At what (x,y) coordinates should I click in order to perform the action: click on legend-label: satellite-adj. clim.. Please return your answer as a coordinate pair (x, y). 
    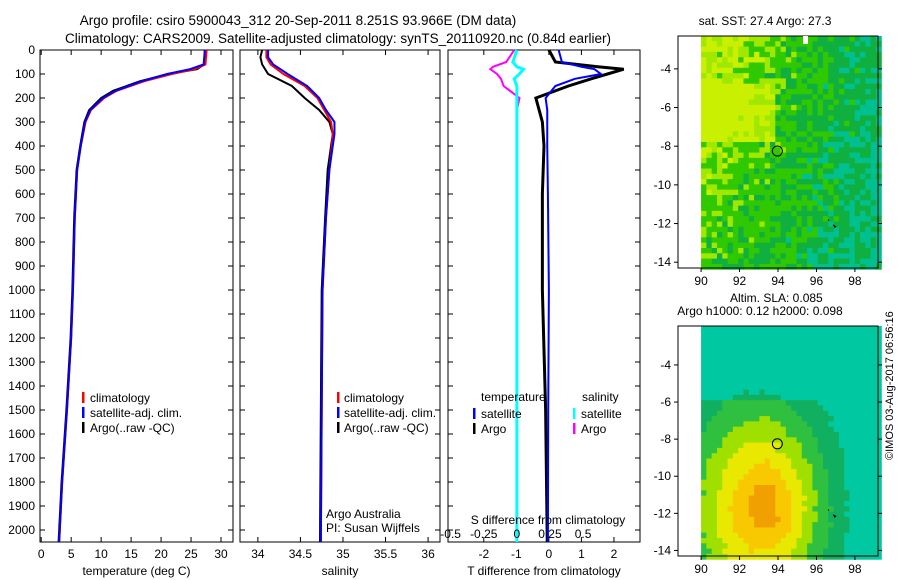
    Looking at the image, I should click on (390, 413).